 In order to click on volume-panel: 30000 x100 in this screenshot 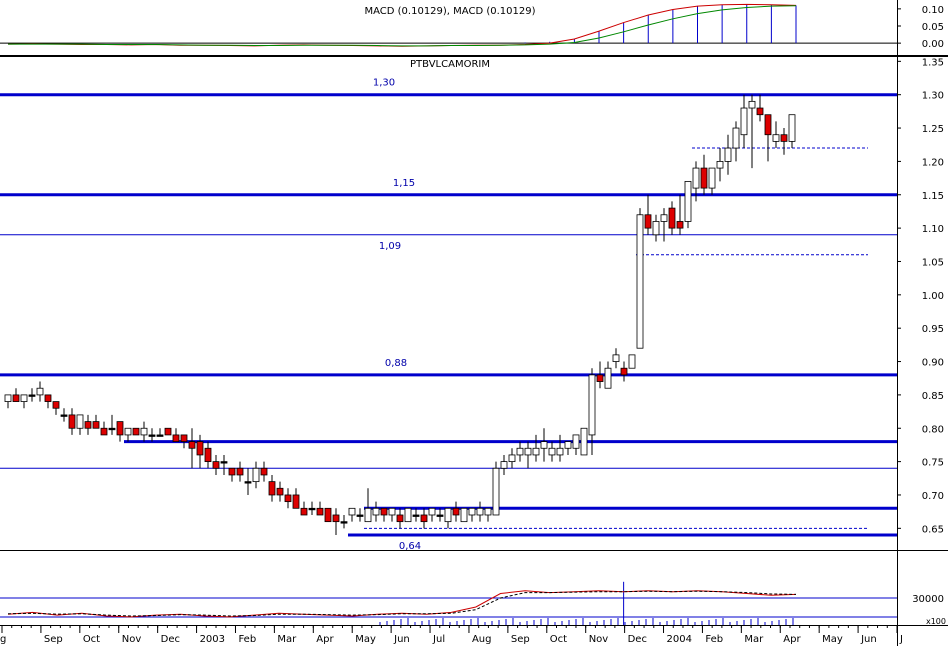, I will do `click(473, 603)`.